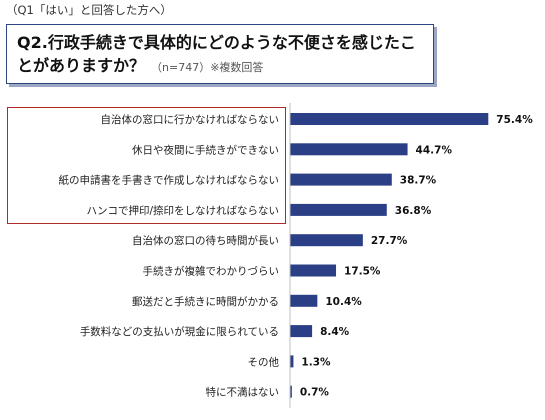 The image size is (545, 420). I want to click on question-title: Q2.行政手続きで具体的にどのような不便さを感じたことがありますか？, so click(216, 54).